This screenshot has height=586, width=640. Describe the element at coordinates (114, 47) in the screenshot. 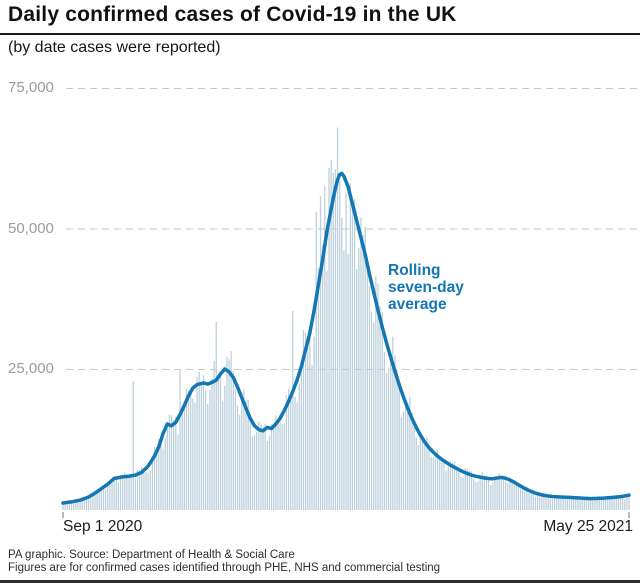

I see `chart-subtitle: (by date cases were reported)` at that location.